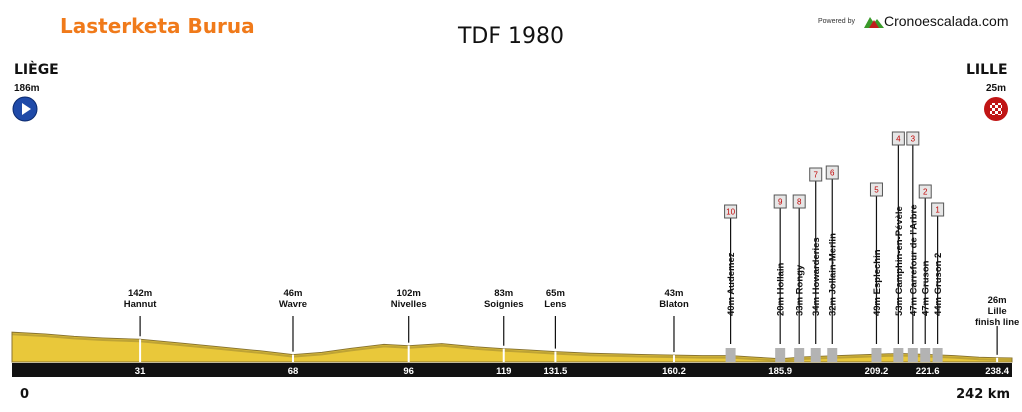 Image resolution: width=1022 pixels, height=412 pixels. What do you see at coordinates (504, 304) in the screenshot?
I see `place-name: Soignies` at bounding box center [504, 304].